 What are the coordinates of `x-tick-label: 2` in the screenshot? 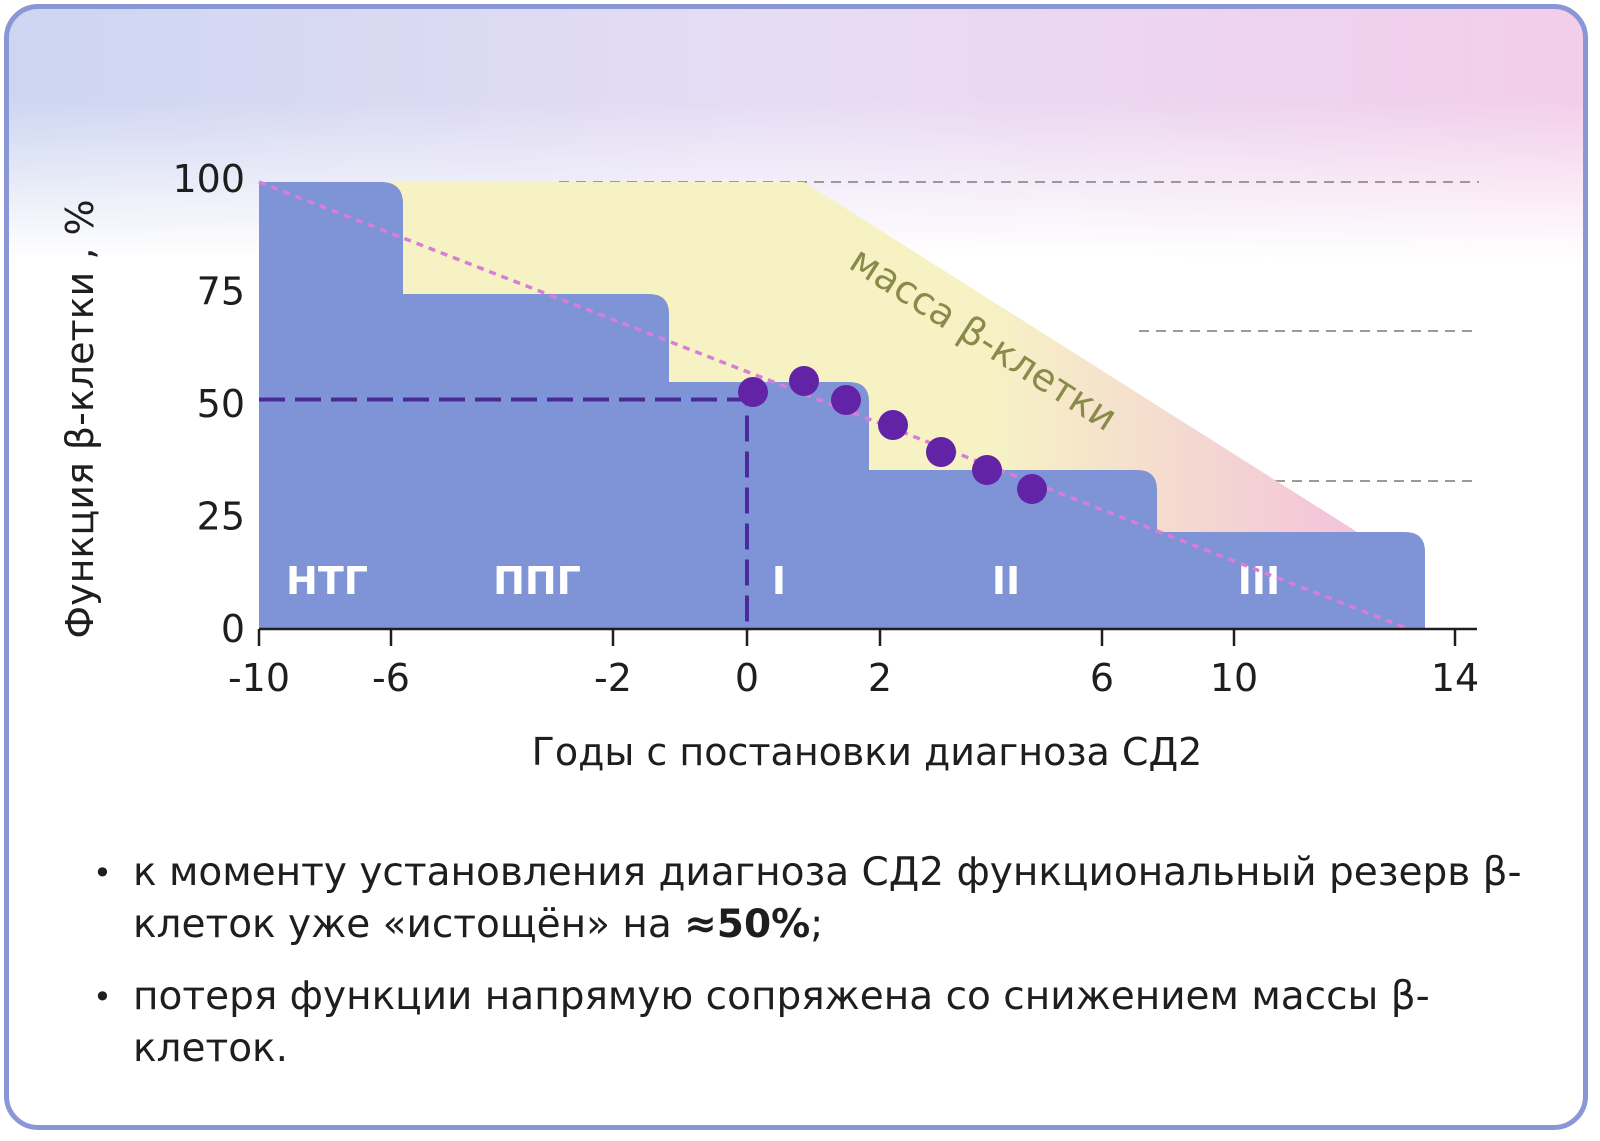 It's located at (880, 678).